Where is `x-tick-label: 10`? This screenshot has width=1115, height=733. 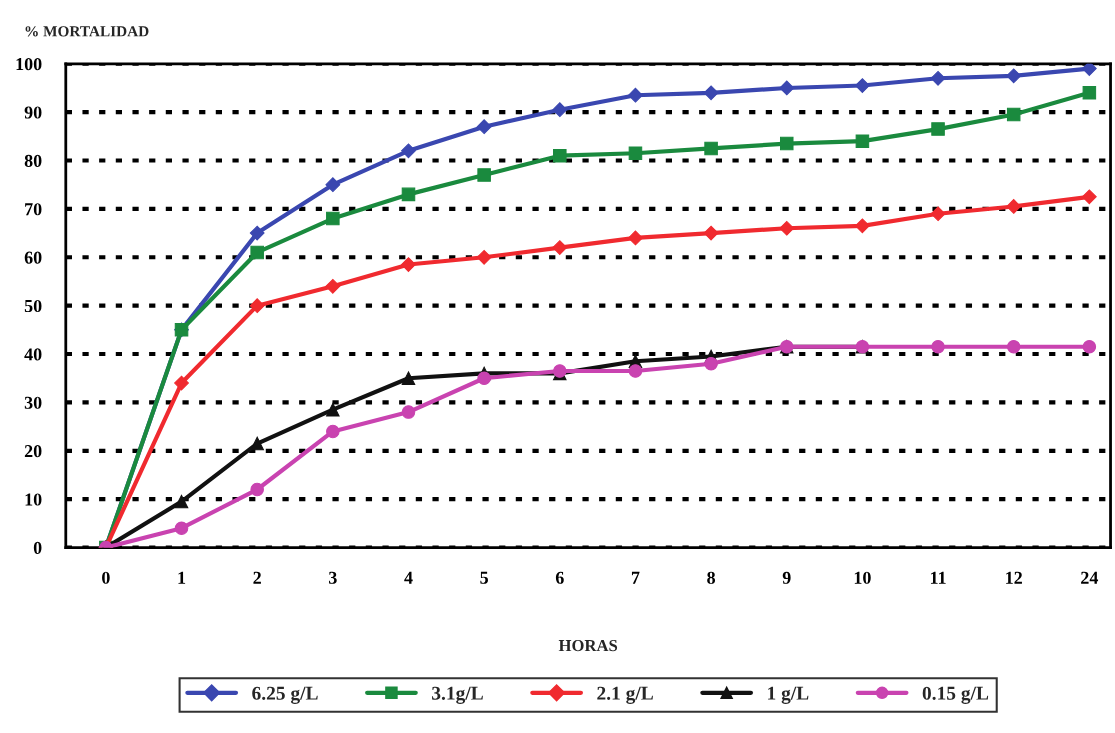
x-tick-label: 10 is located at coordinates (862, 577).